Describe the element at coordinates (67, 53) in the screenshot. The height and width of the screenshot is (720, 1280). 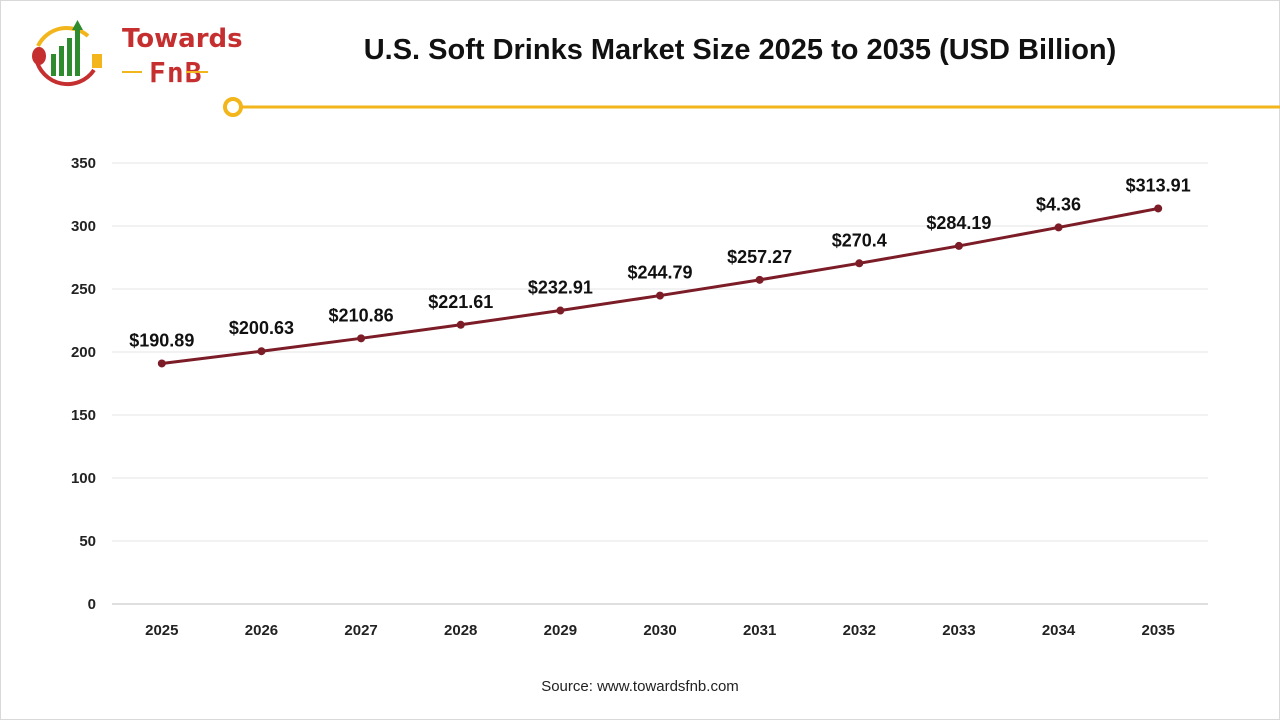
I see `logo-chart-icon` at that location.